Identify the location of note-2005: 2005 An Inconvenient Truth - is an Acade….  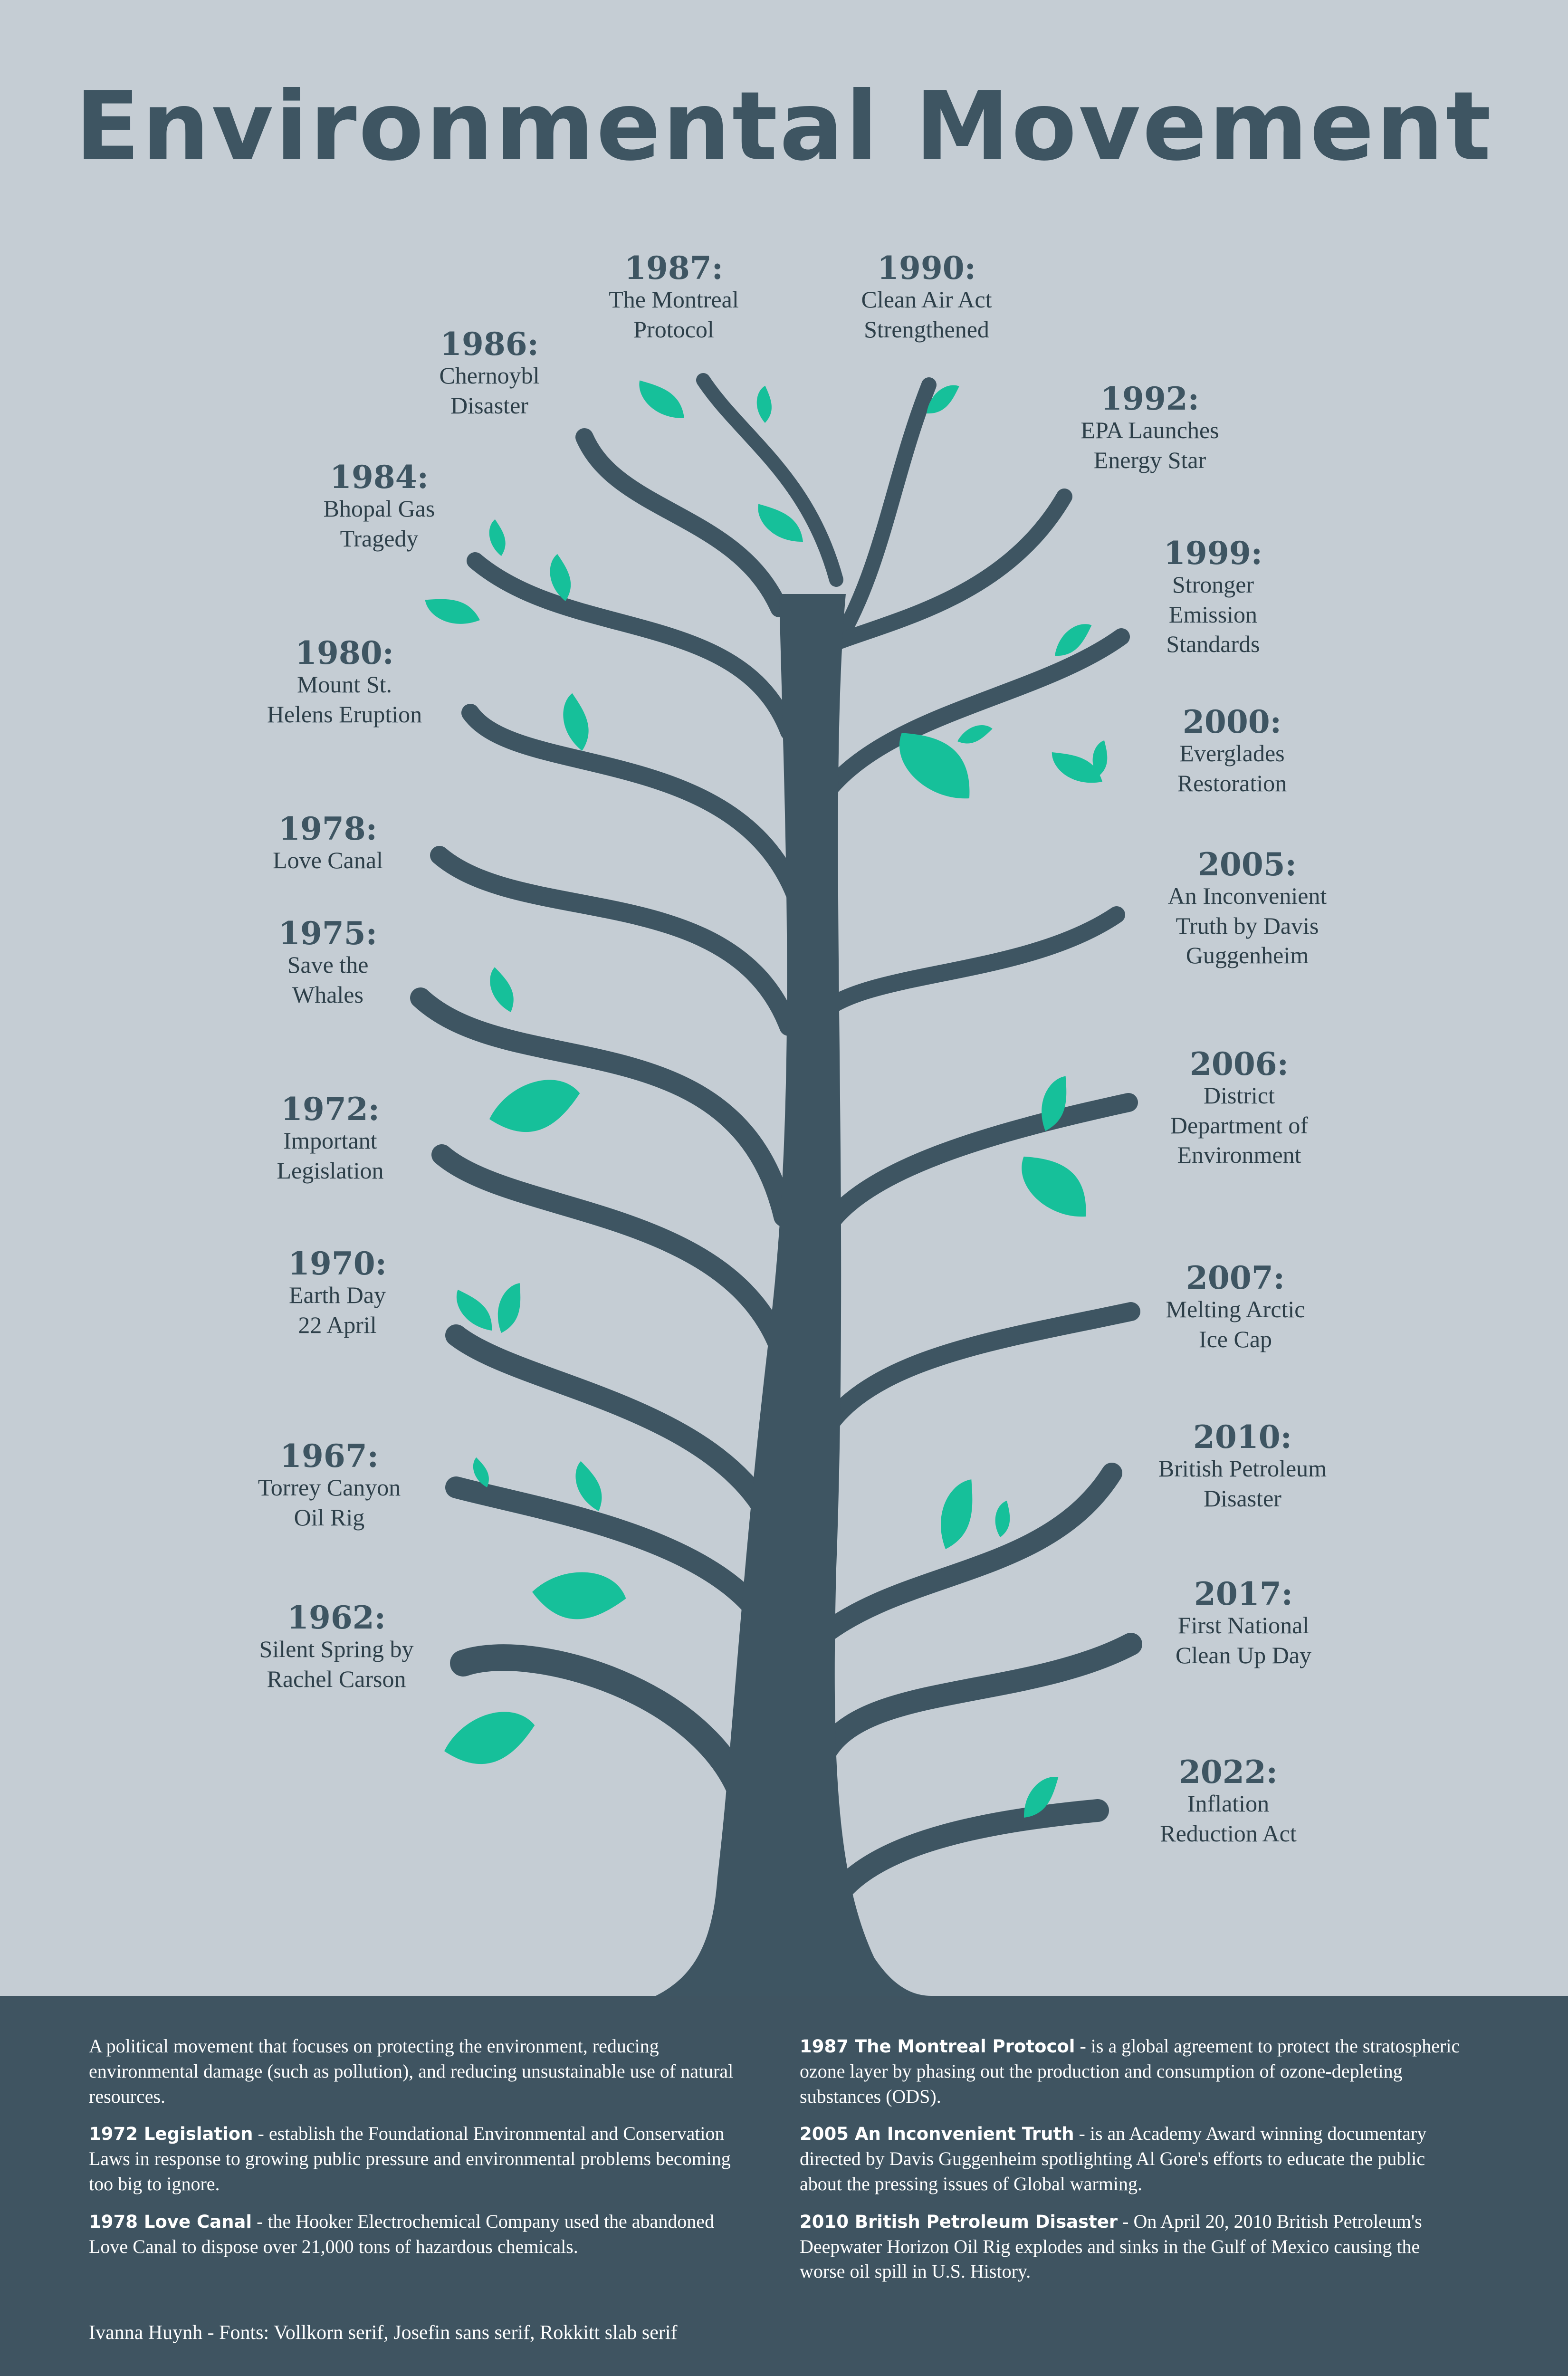
(1114, 2158).